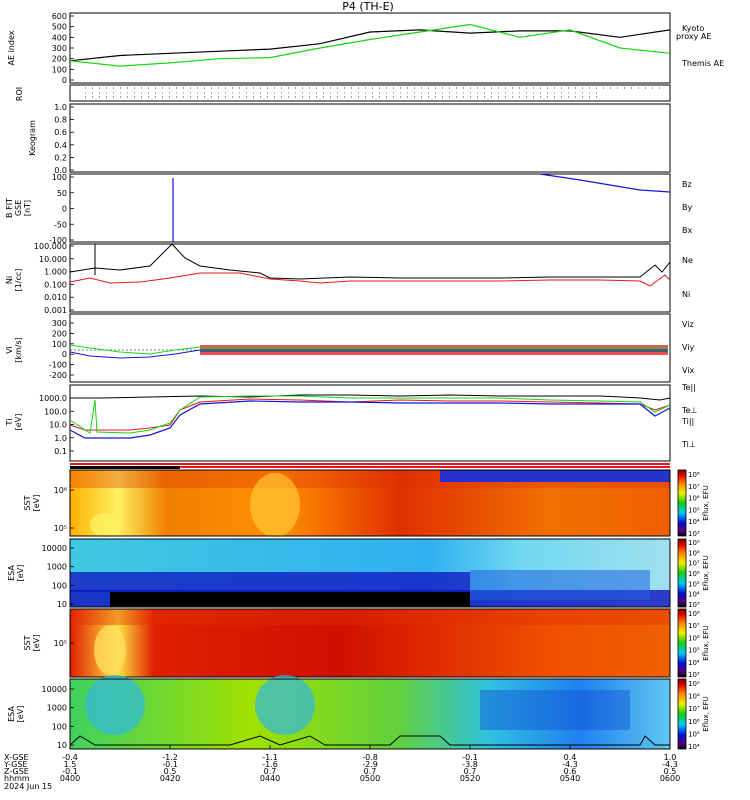 This screenshot has width=750, height=800. What do you see at coordinates (60, 132) in the screenshot?
I see `keogram-tick: 0.6` at bounding box center [60, 132].